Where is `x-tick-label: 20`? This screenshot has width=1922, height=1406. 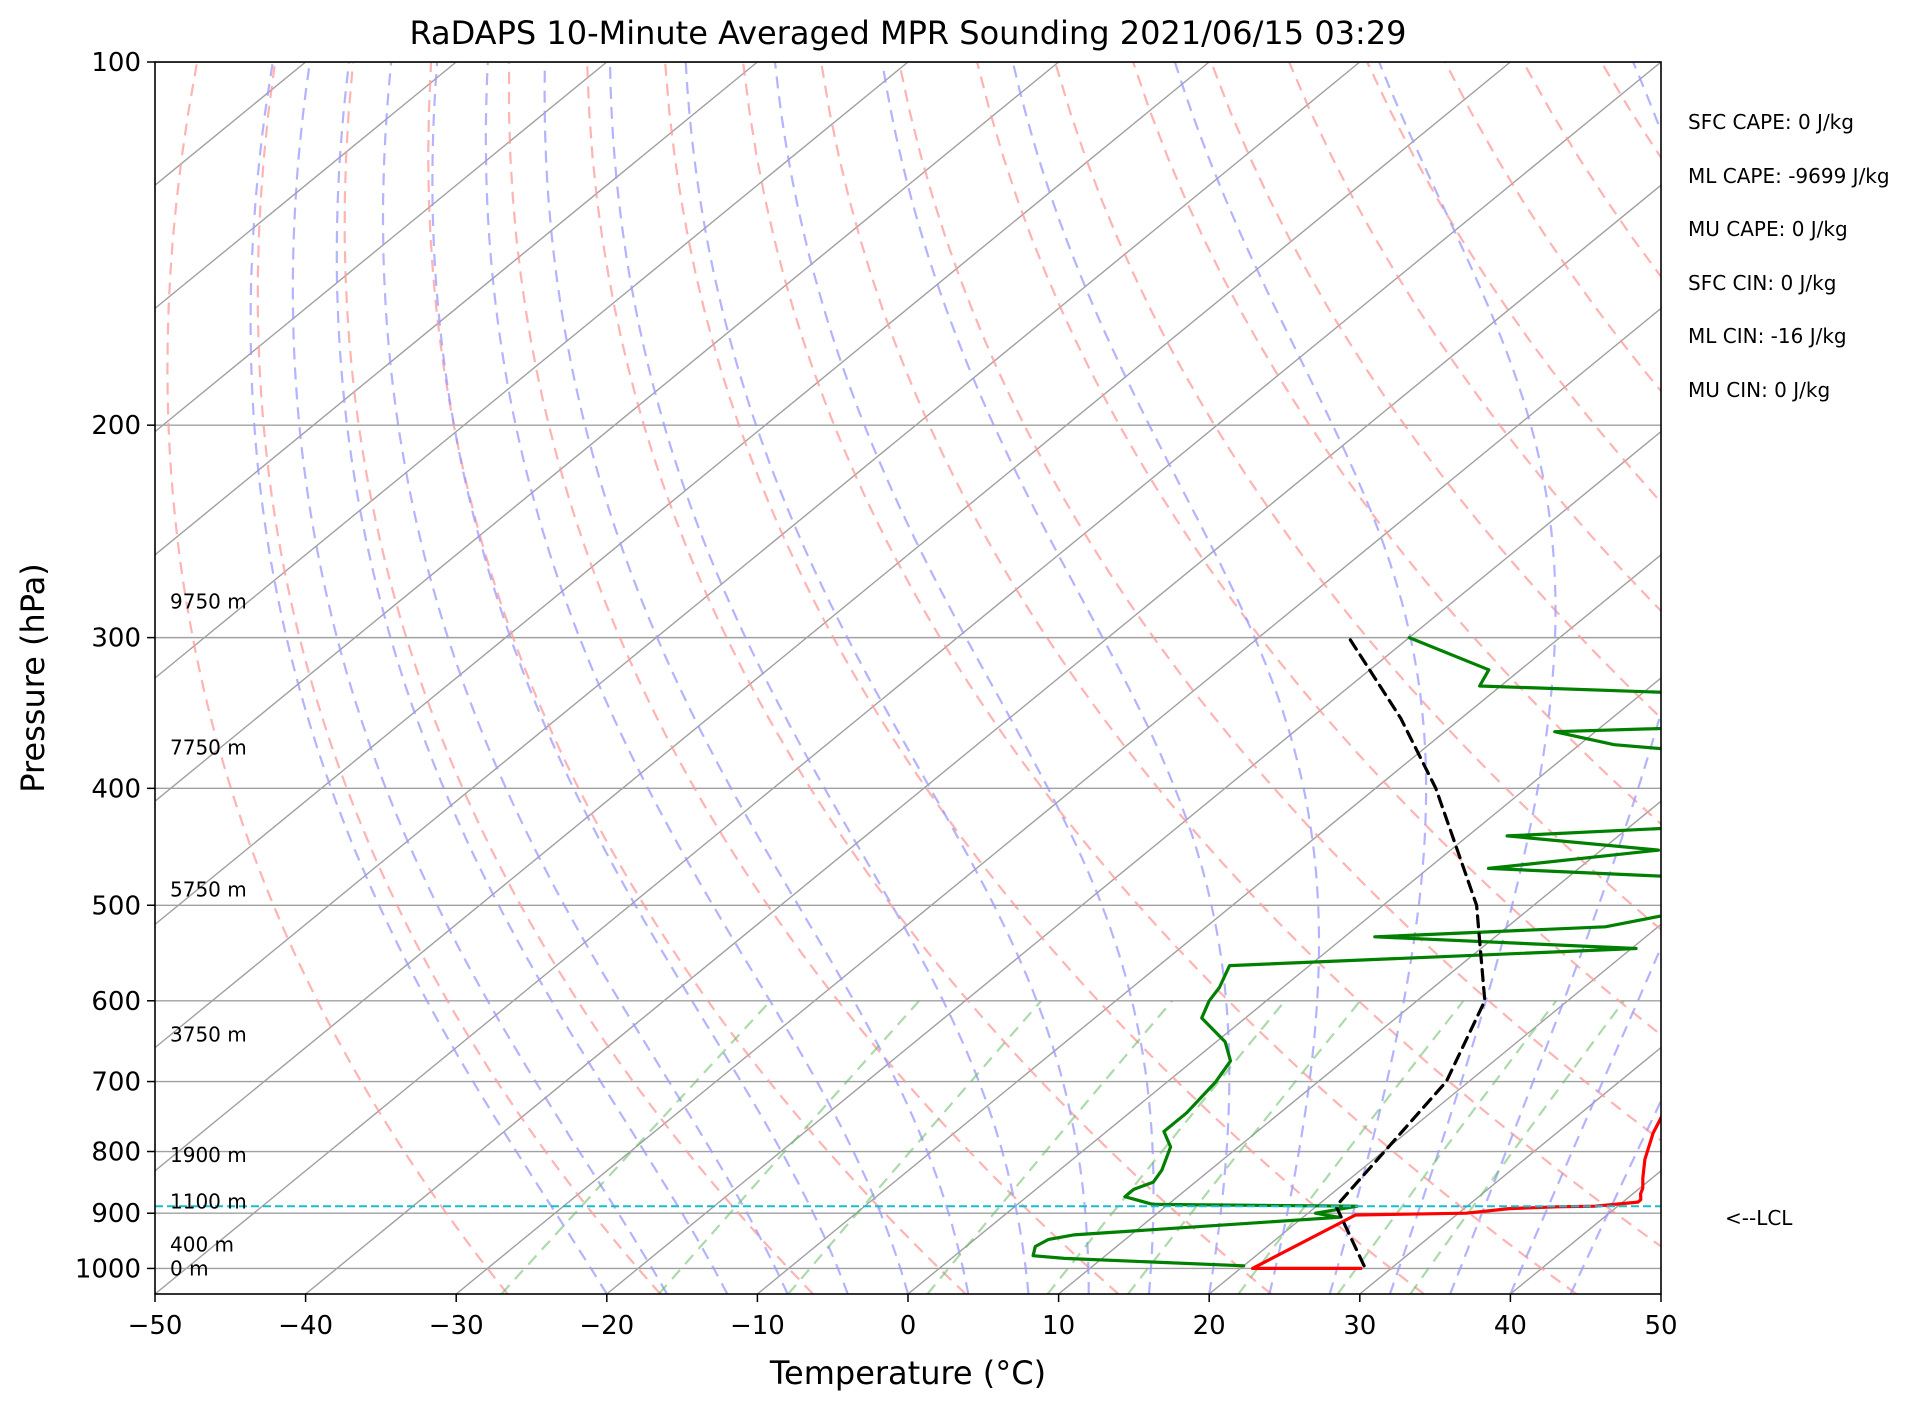 x-tick-label: 20 is located at coordinates (1209, 1326).